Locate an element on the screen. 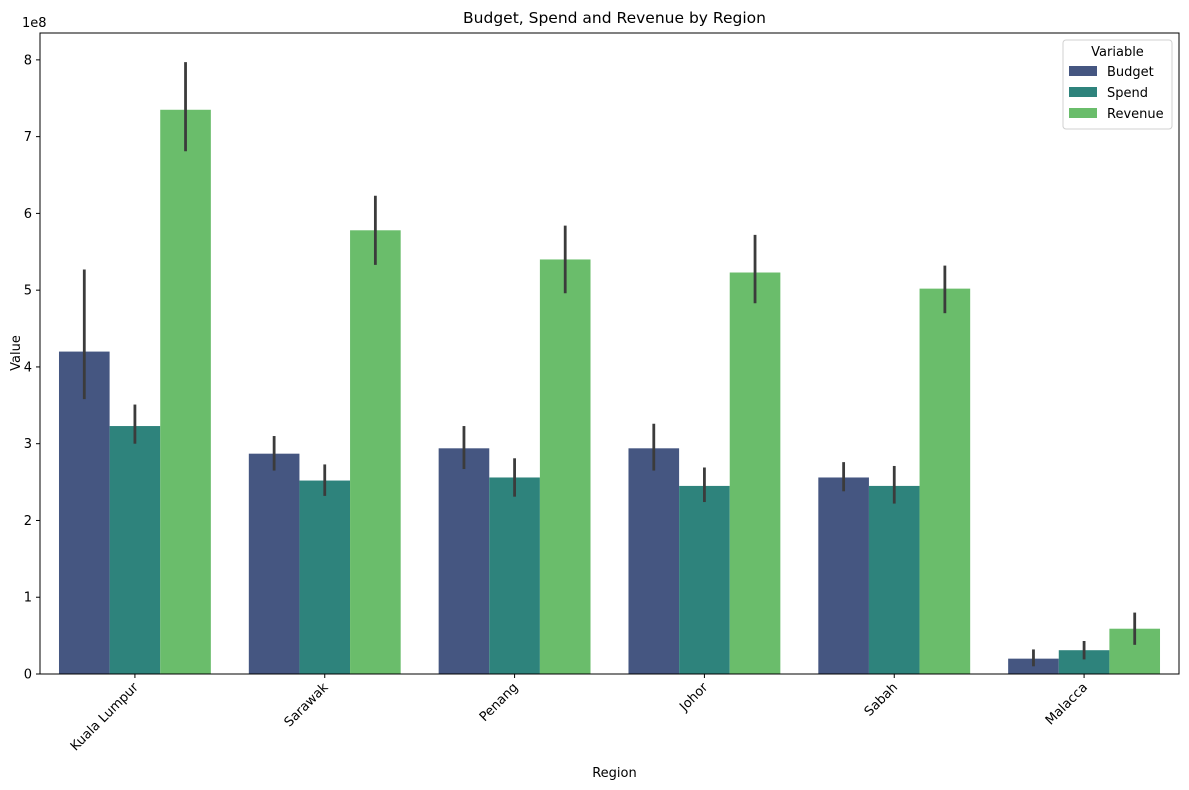  y-axis: 0 1 2 3 4 5 6 7 8 is located at coordinates (32, 368).